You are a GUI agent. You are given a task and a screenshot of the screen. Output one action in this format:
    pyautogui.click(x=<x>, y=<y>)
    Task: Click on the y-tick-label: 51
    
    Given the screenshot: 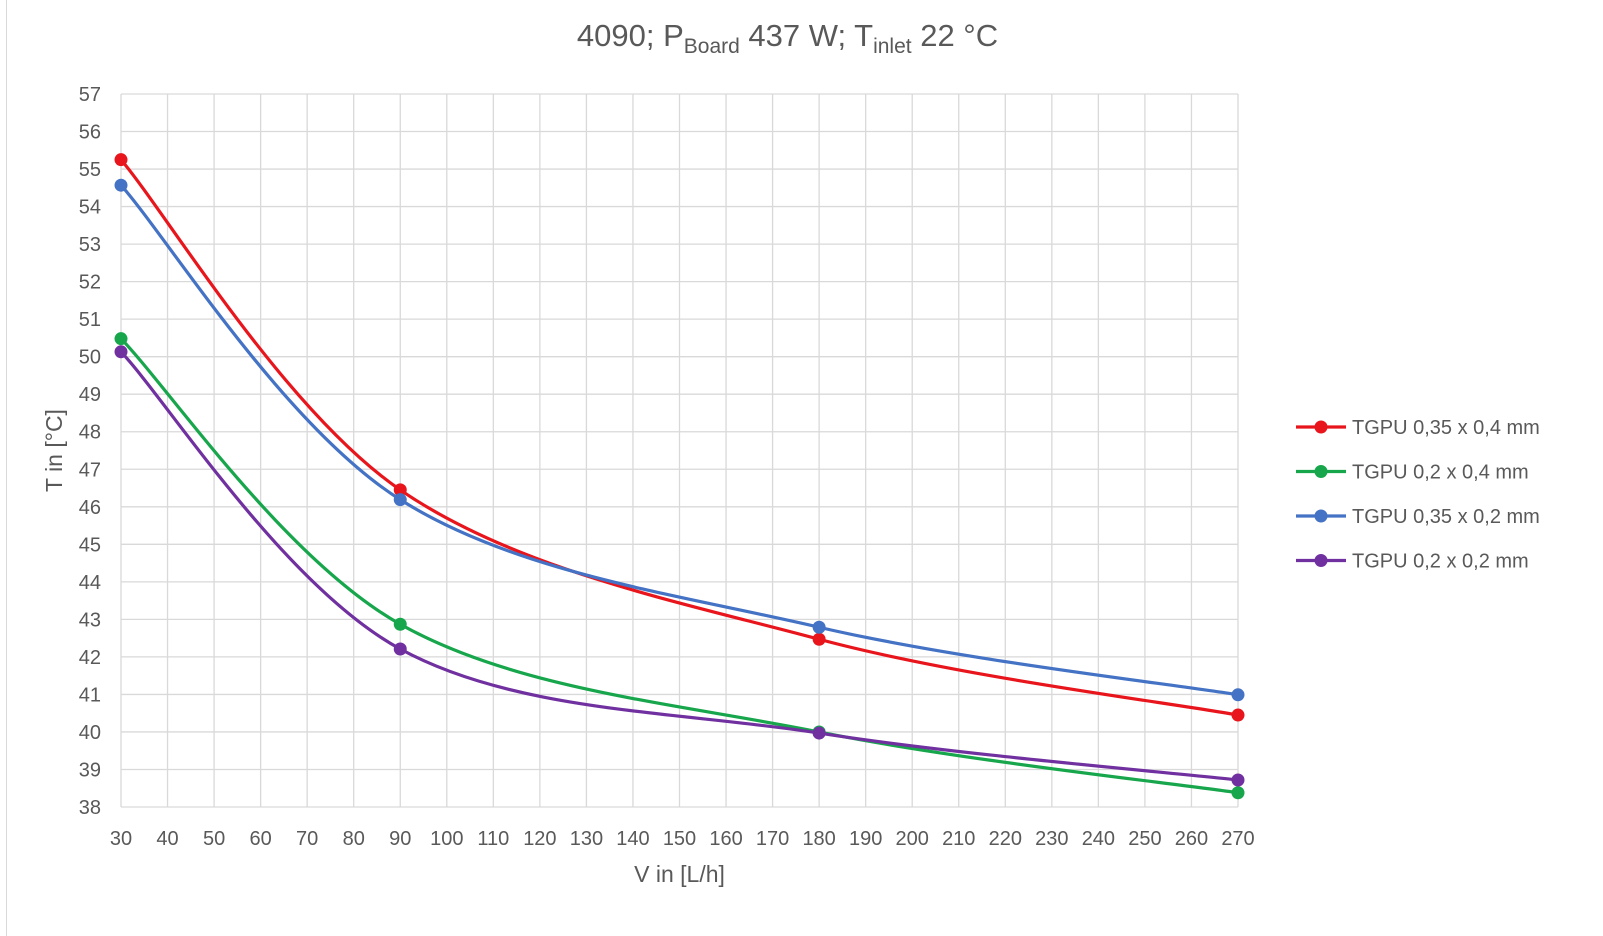 What is the action you would take?
    pyautogui.click(x=90, y=320)
    